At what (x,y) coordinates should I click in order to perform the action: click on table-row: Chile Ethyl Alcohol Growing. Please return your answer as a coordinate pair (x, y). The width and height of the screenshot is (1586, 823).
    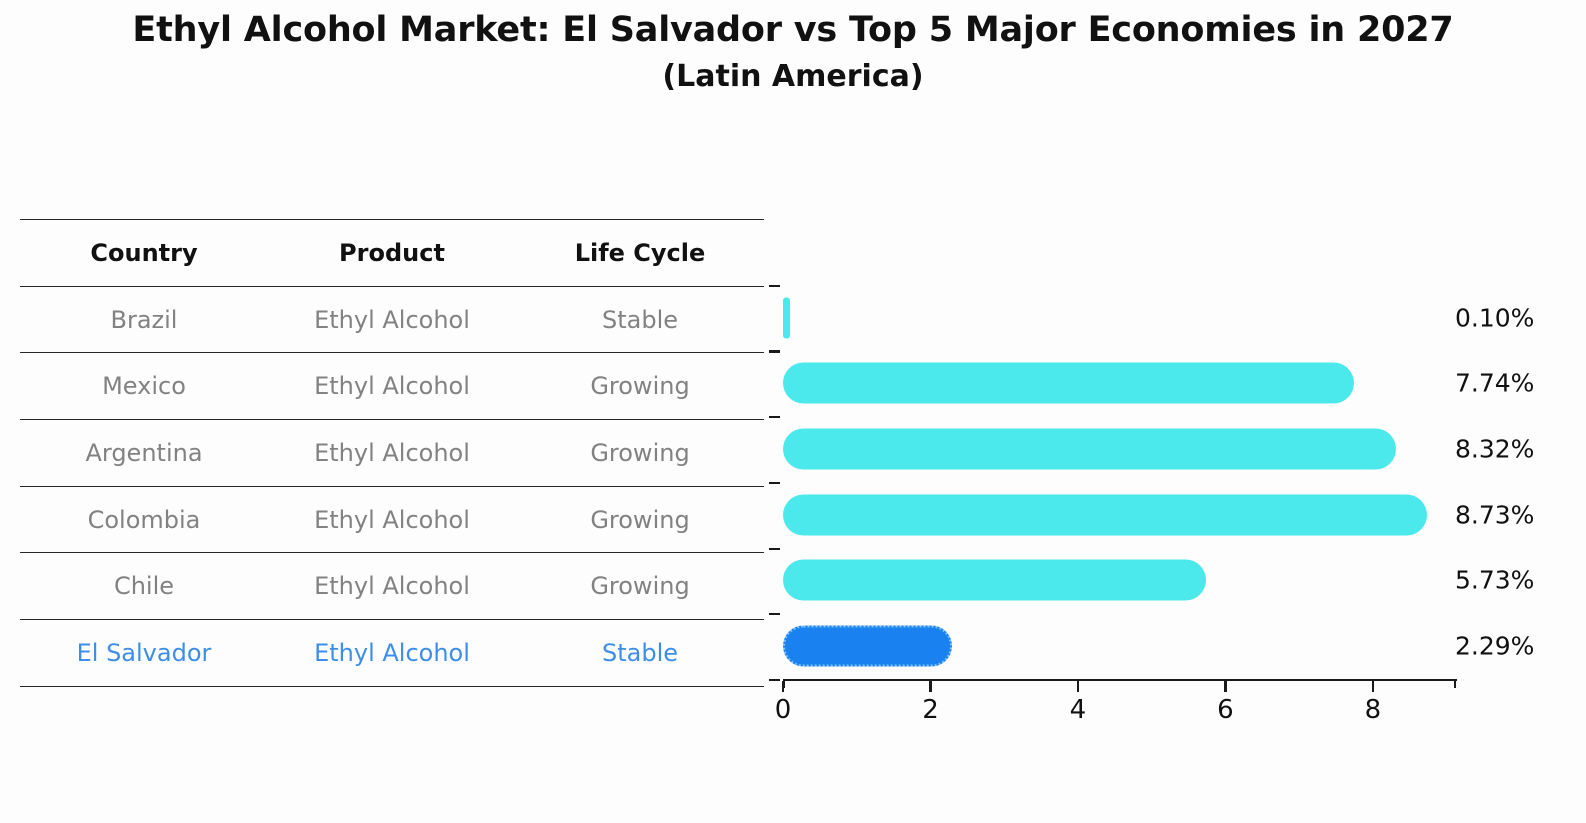
    Looking at the image, I should click on (392, 586).